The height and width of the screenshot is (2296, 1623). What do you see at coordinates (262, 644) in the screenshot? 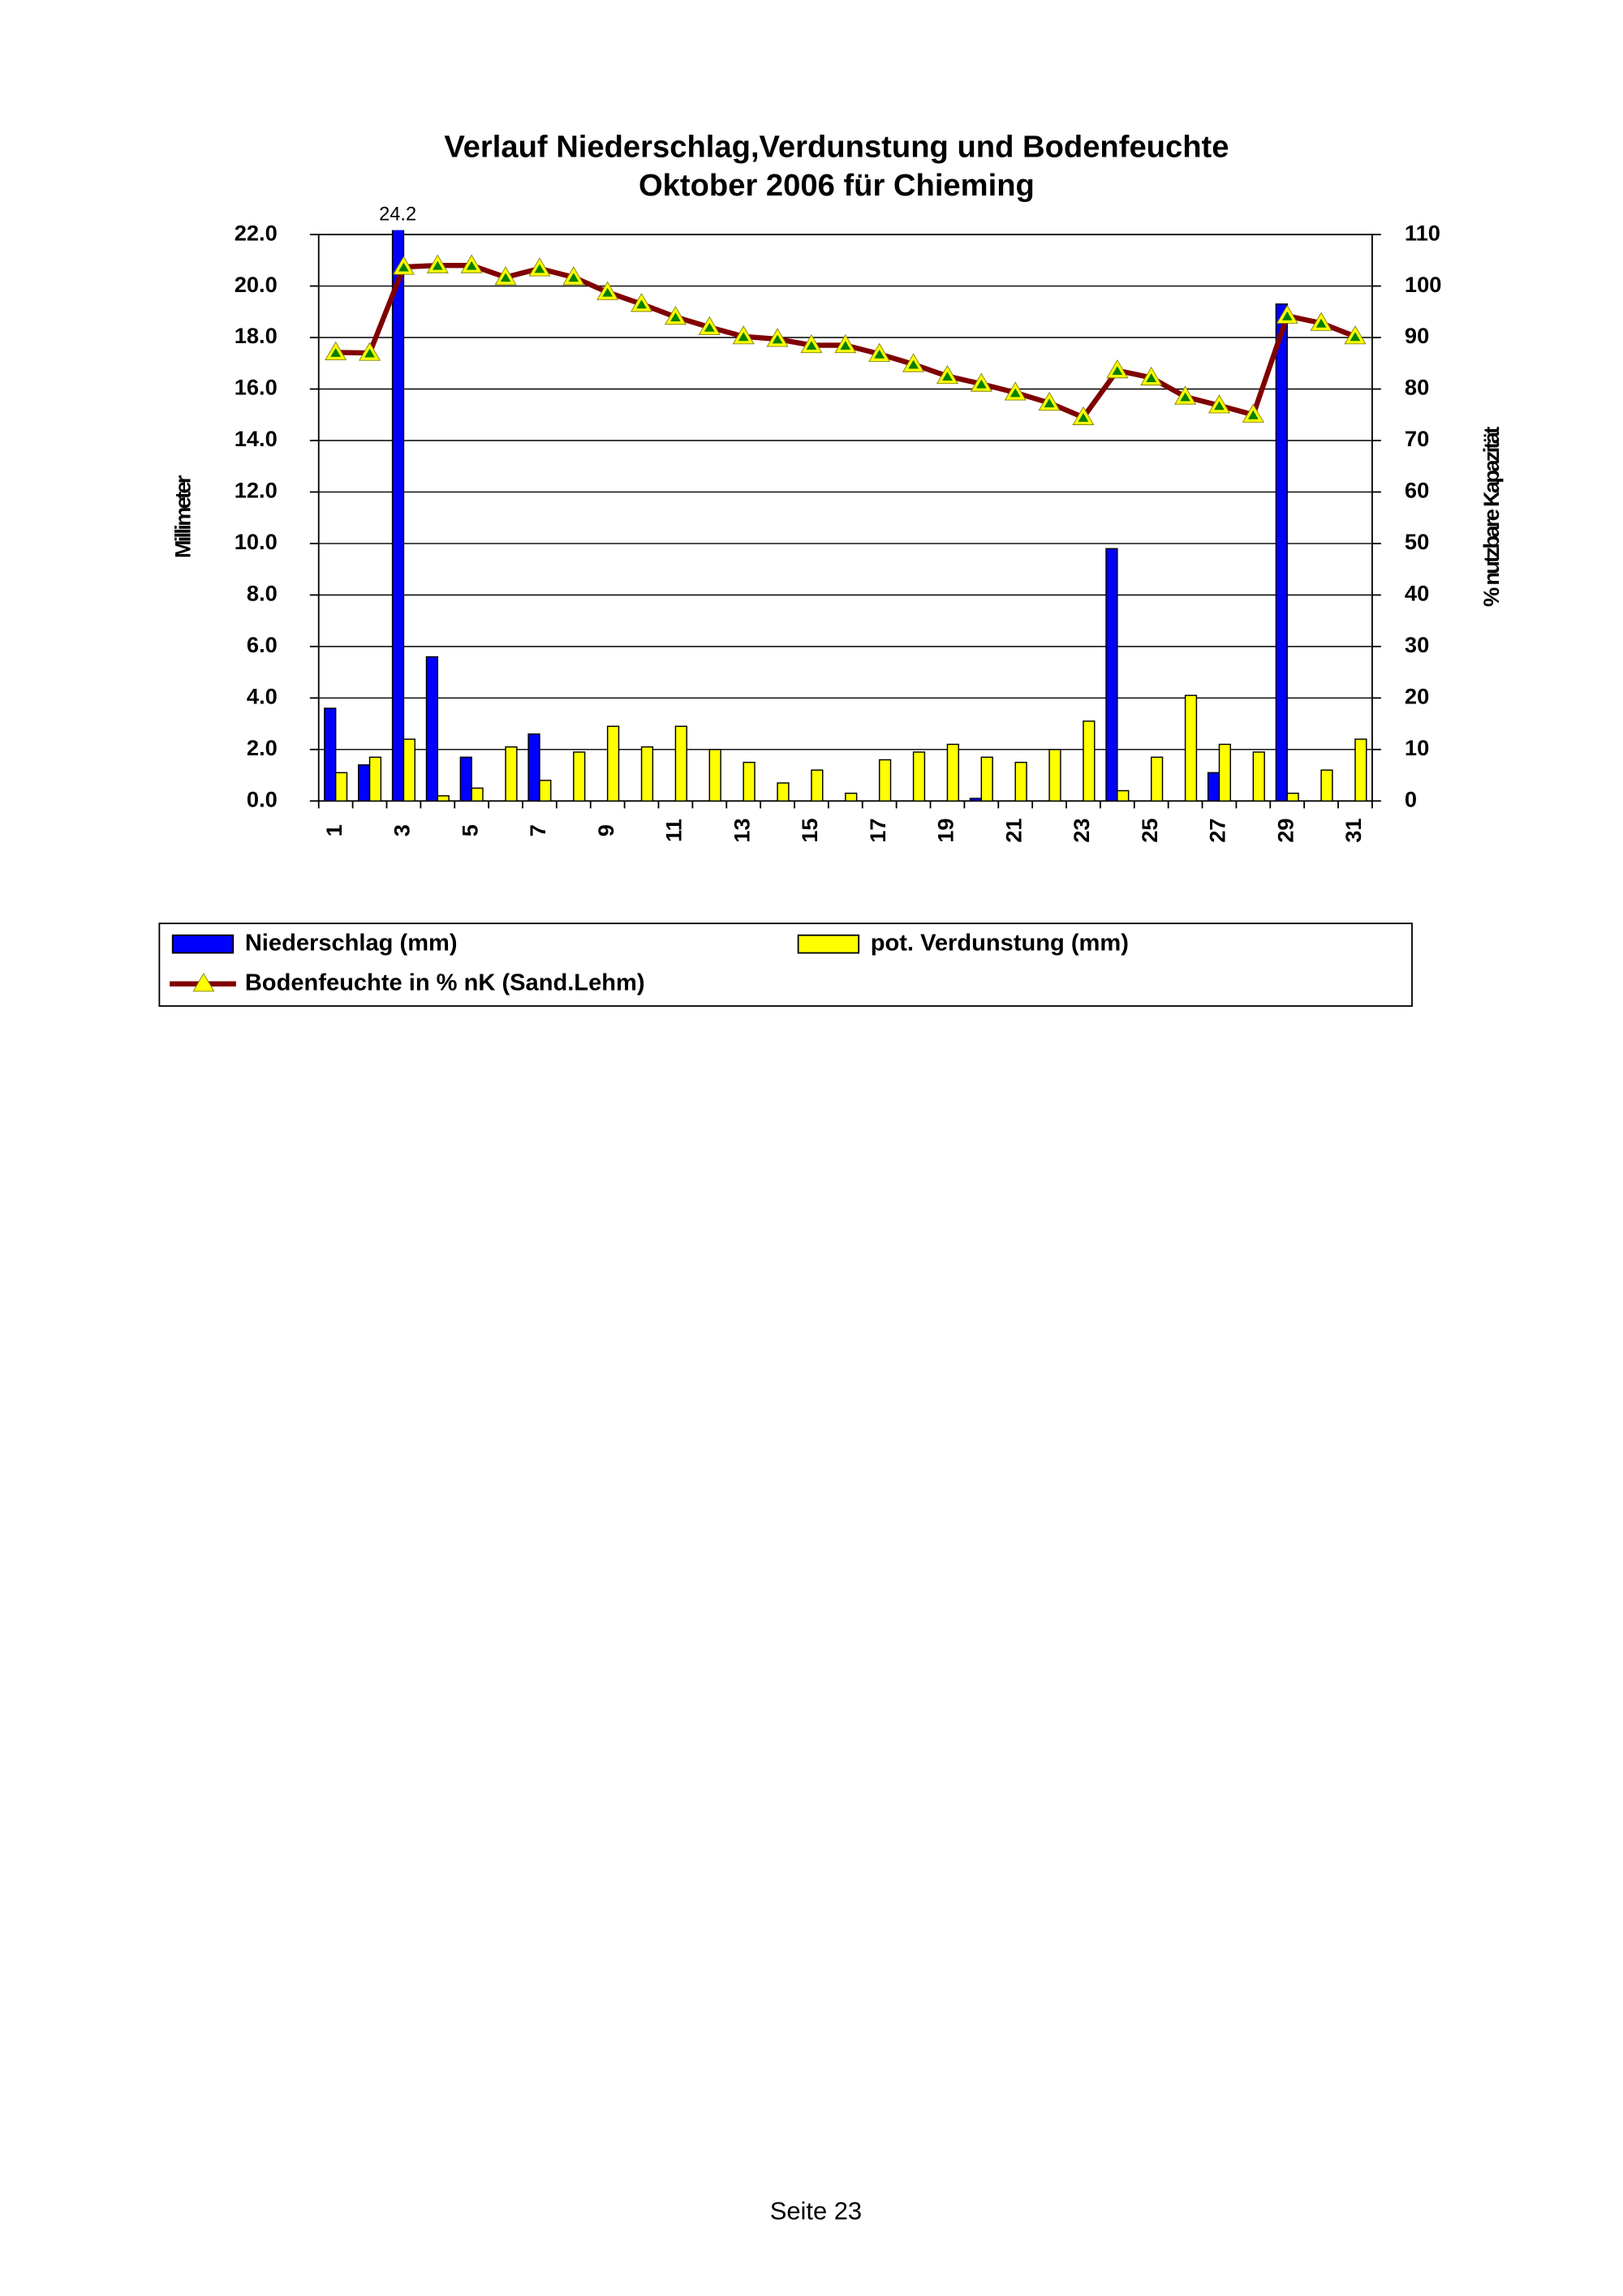
I see `y-tick-label: 6.0` at bounding box center [262, 644].